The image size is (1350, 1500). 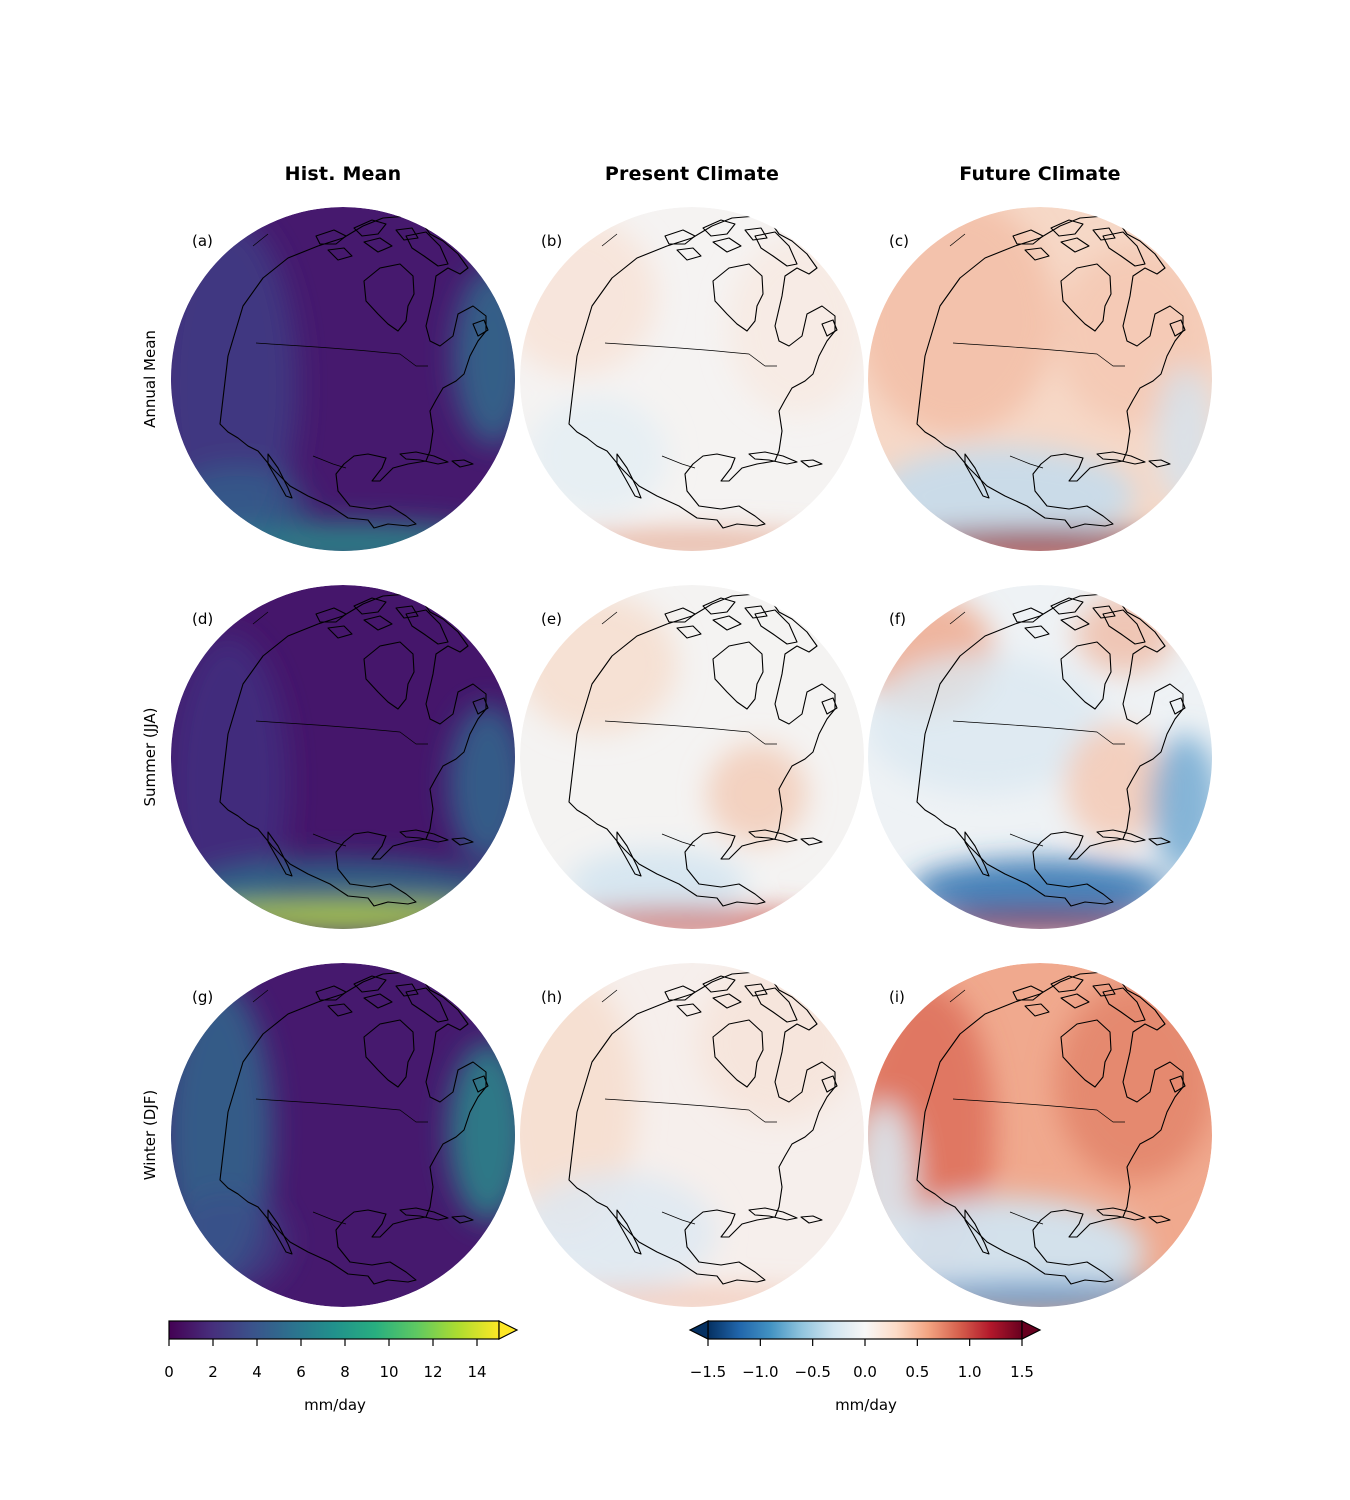 I want to click on colorbar-hist-tick-label: 8, so click(x=345, y=1372).